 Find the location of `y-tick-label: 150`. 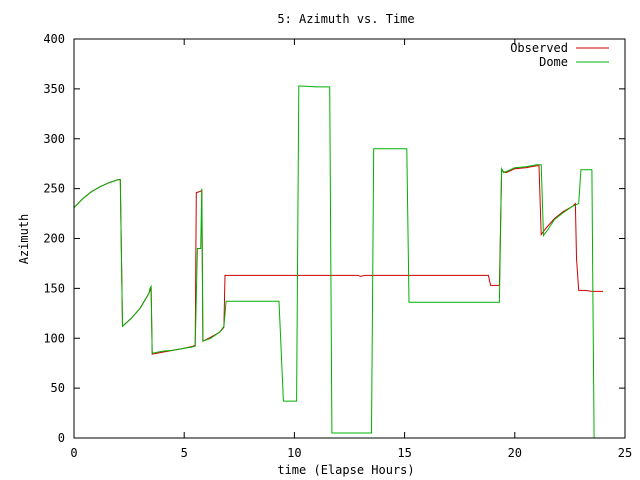

y-tick-label: 150 is located at coordinates (54, 288).